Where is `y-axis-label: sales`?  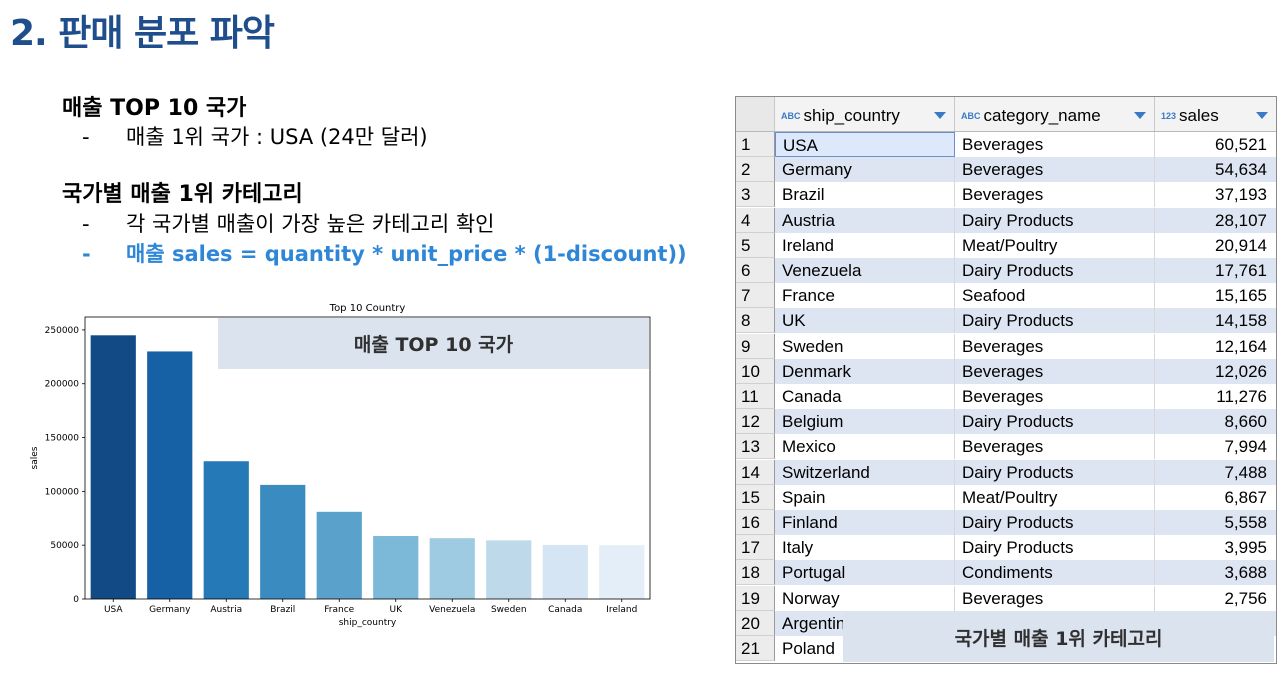 y-axis-label: sales is located at coordinates (35, 457).